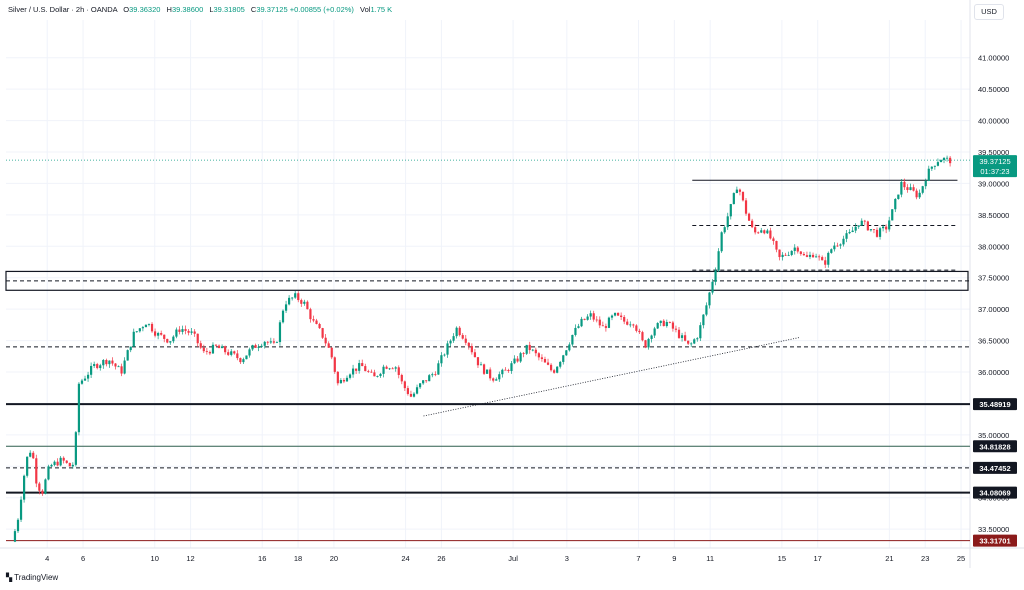  What do you see at coordinates (9, 577) in the screenshot?
I see `tradingview-mark-icon: ▚` at bounding box center [9, 577].